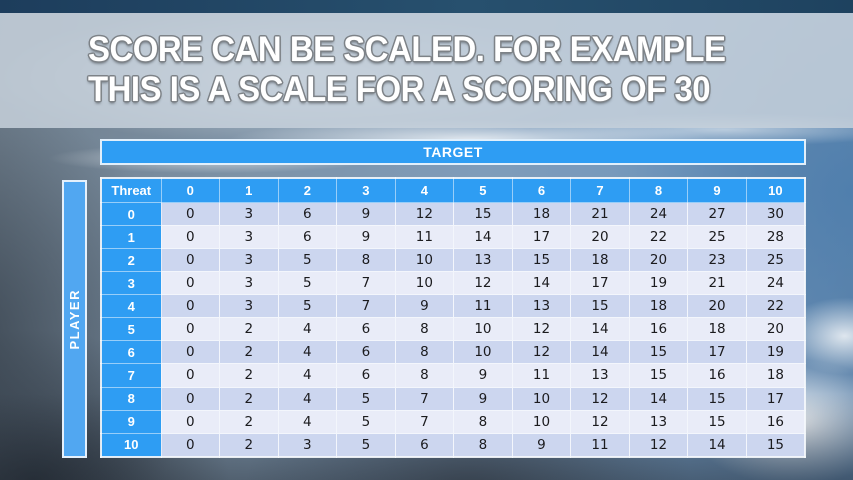 The height and width of the screenshot is (480, 853). What do you see at coordinates (600, 190) in the screenshot?
I see `column-header: 7` at bounding box center [600, 190].